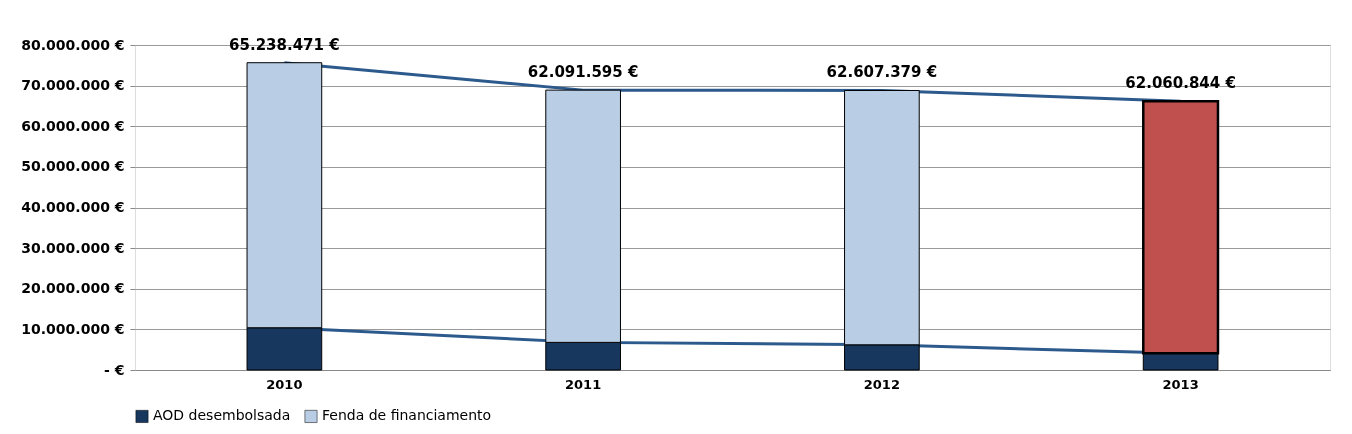  What do you see at coordinates (1180, 384) in the screenshot?
I see `x-tick-label: 2013` at bounding box center [1180, 384].